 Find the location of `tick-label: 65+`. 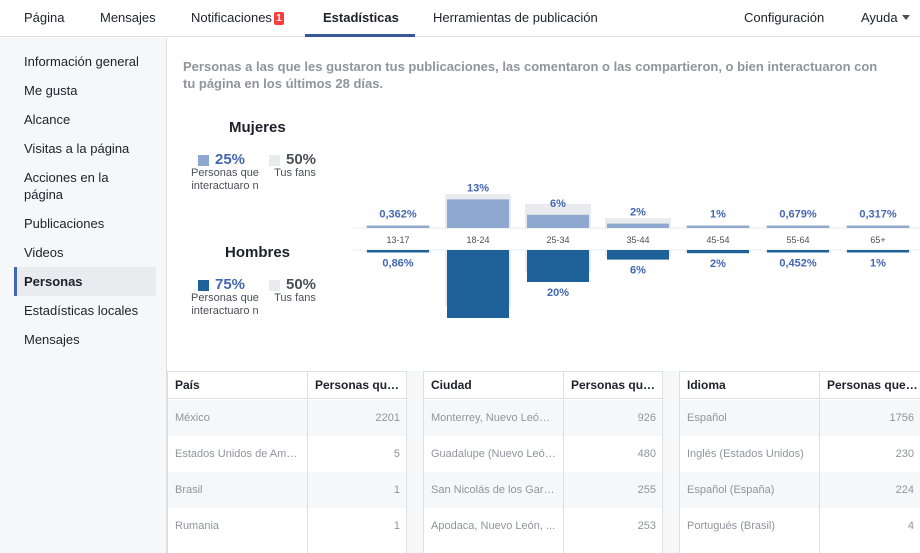

tick-label: 65+ is located at coordinates (877, 240).